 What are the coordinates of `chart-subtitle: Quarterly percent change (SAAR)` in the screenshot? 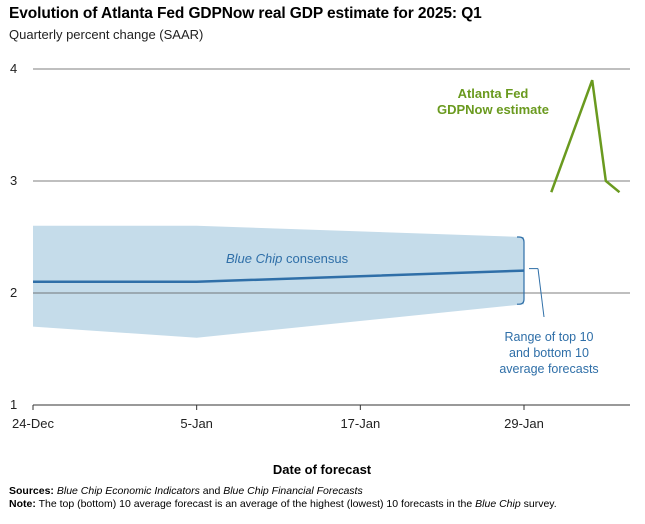 It's located at (106, 34).